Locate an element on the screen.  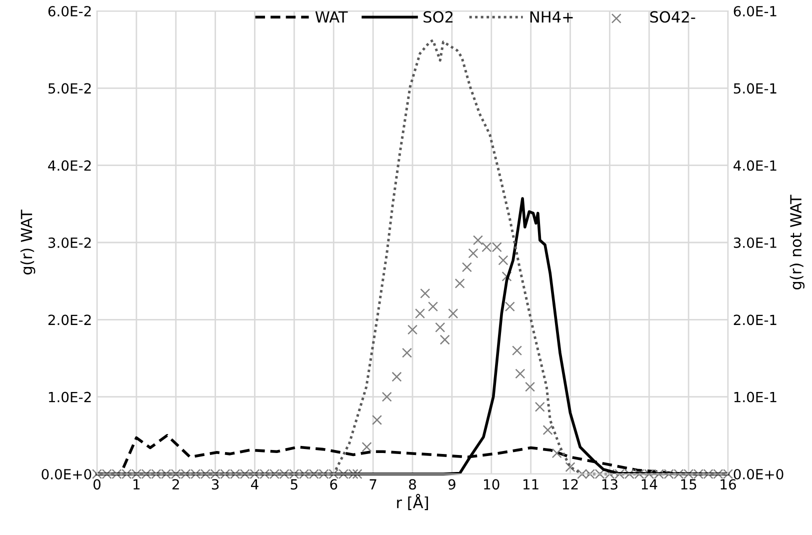
y-tick-label: 6.0E-2 is located at coordinates (69, 11).